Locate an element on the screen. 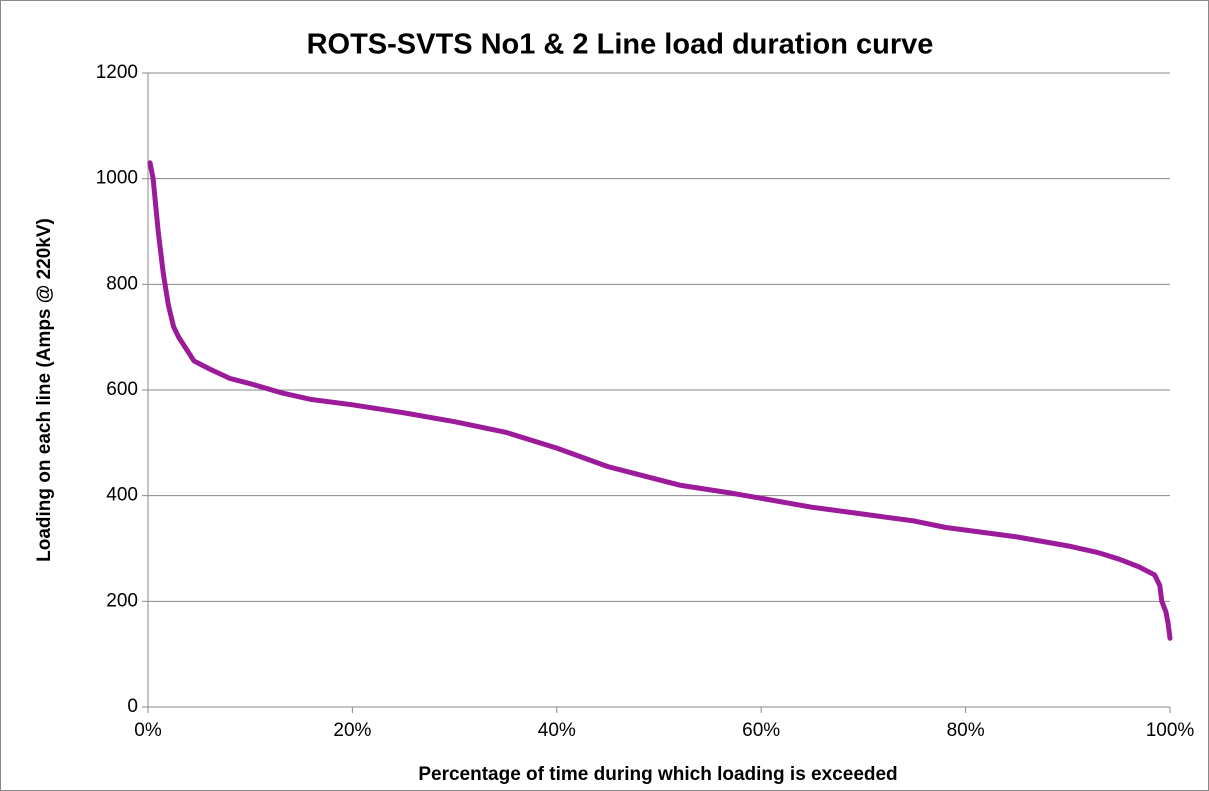 Image resolution: width=1209 pixels, height=791 pixels. y-tick-label: 0 is located at coordinates (132, 706).